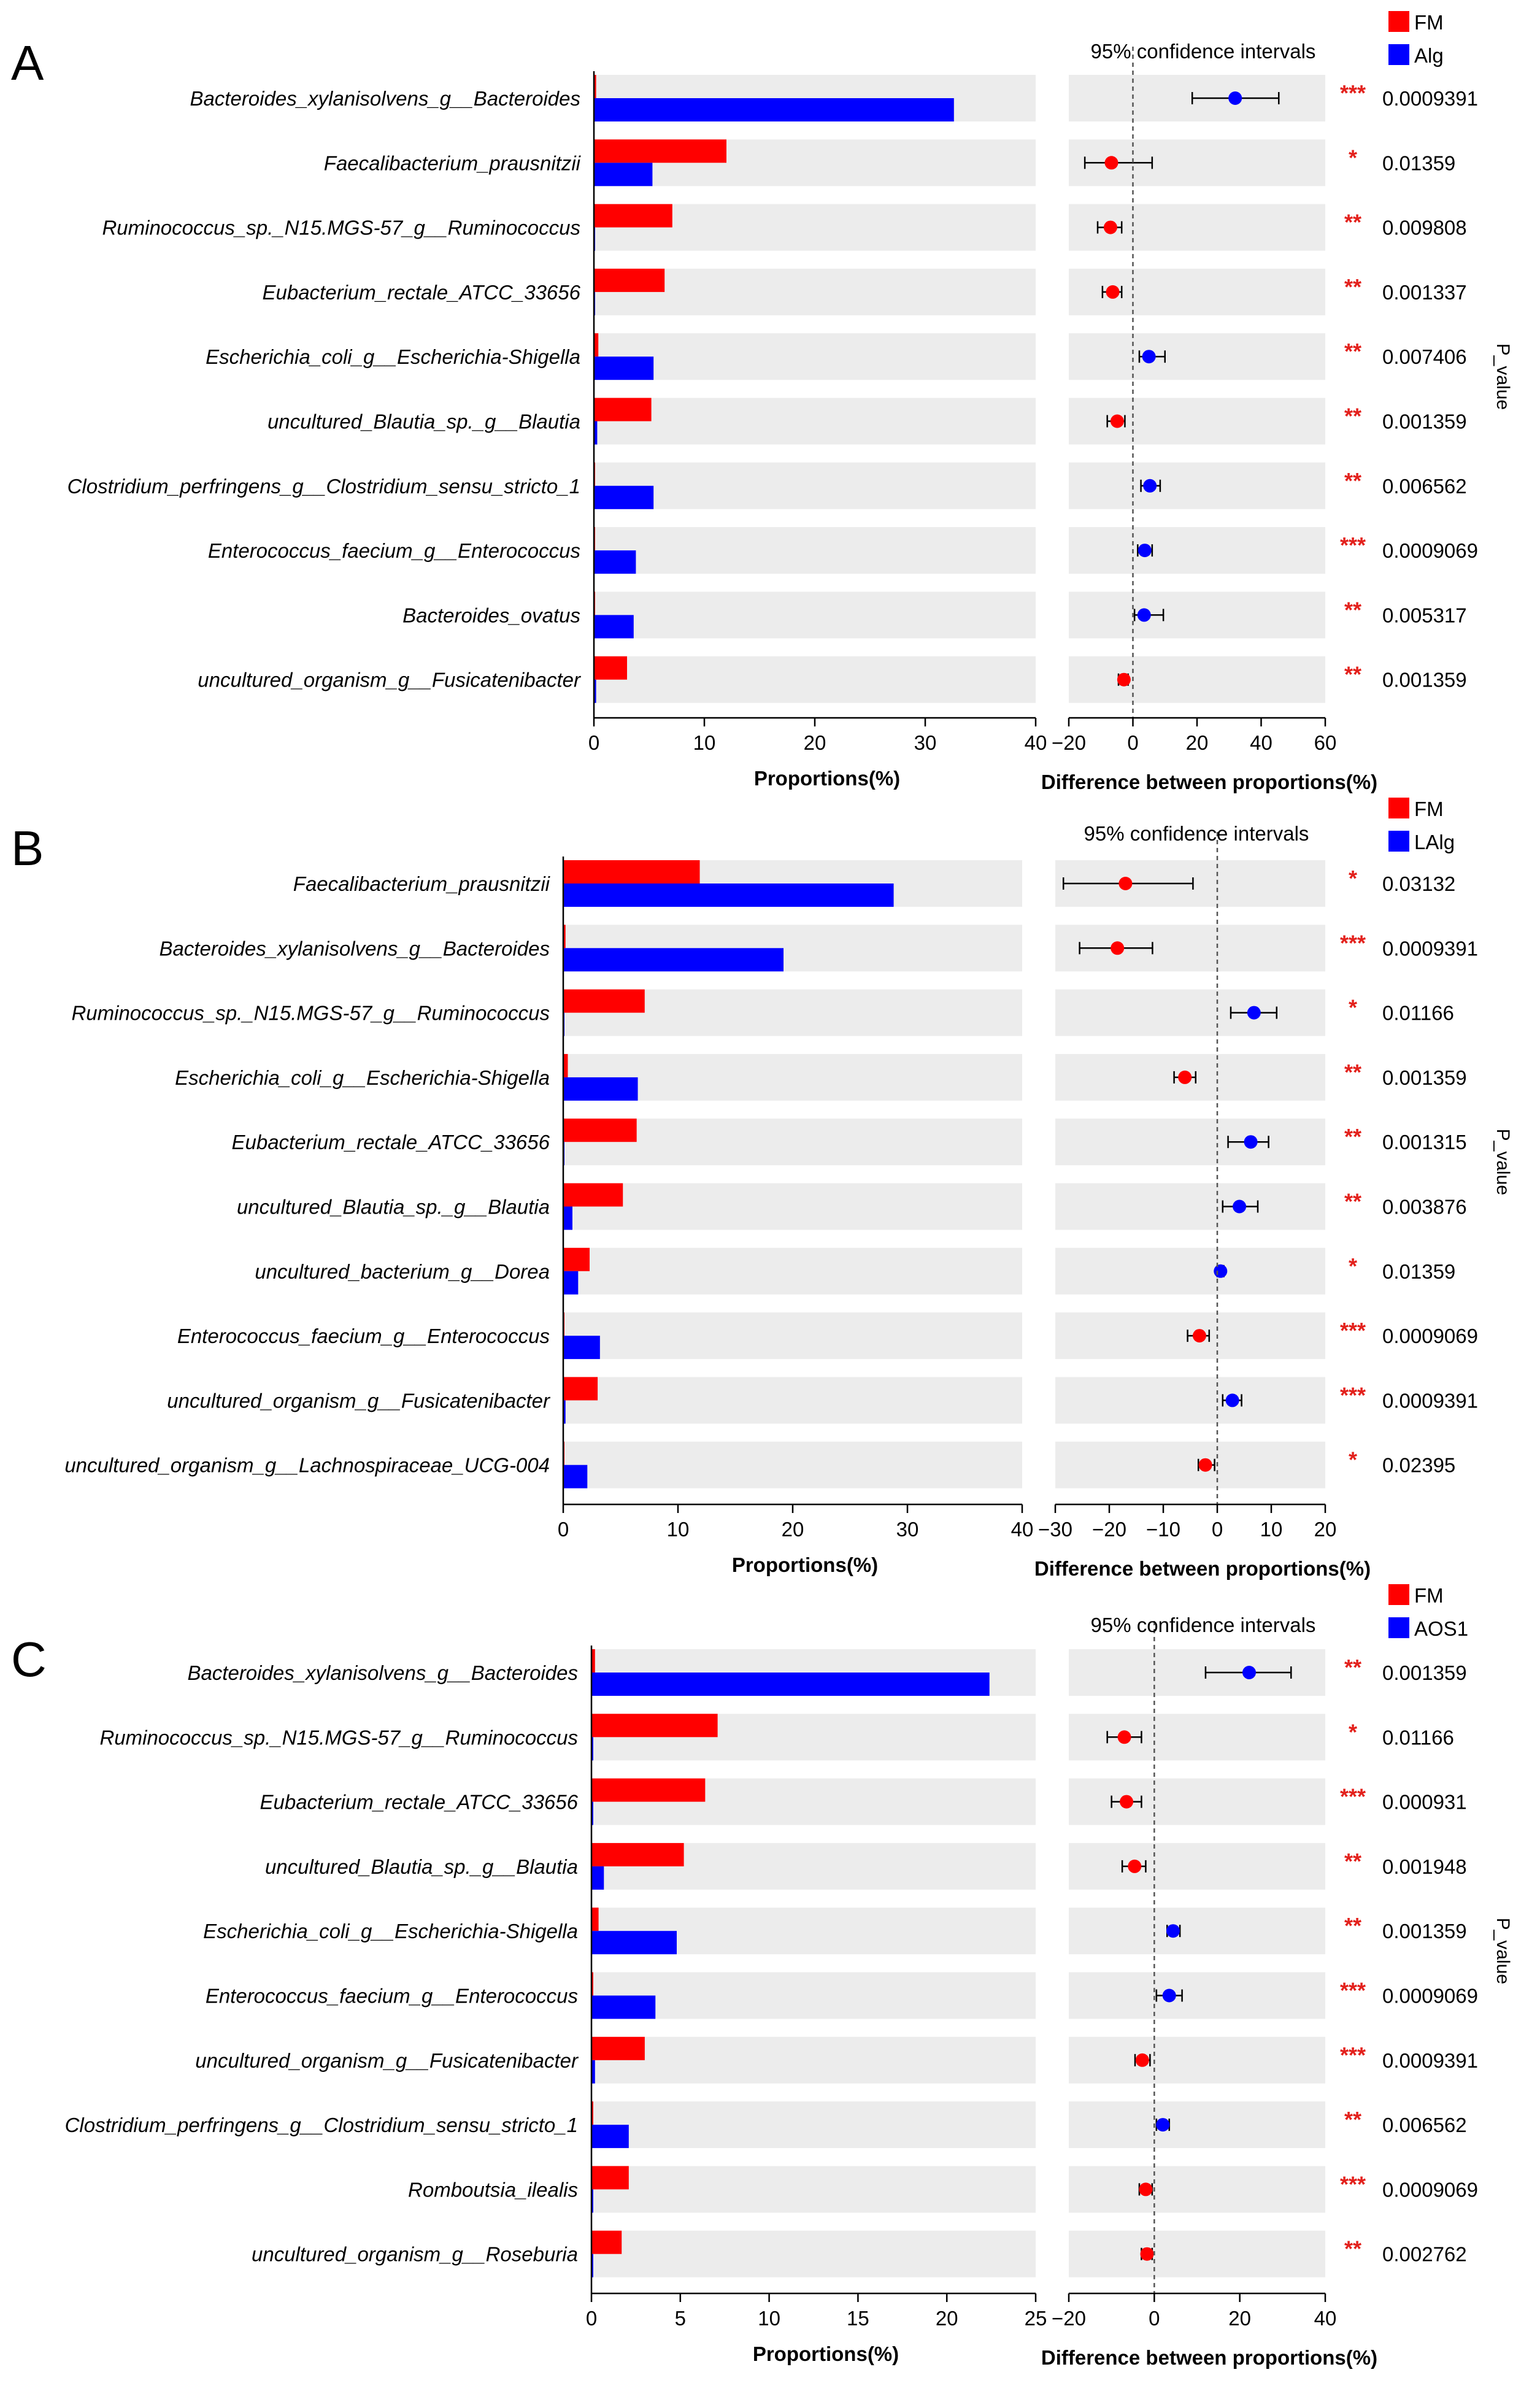 The height and width of the screenshot is (2383, 1540). I want to click on species-label: uncultured_Blautia_sp._g__Blautia, so click(421, 1866).